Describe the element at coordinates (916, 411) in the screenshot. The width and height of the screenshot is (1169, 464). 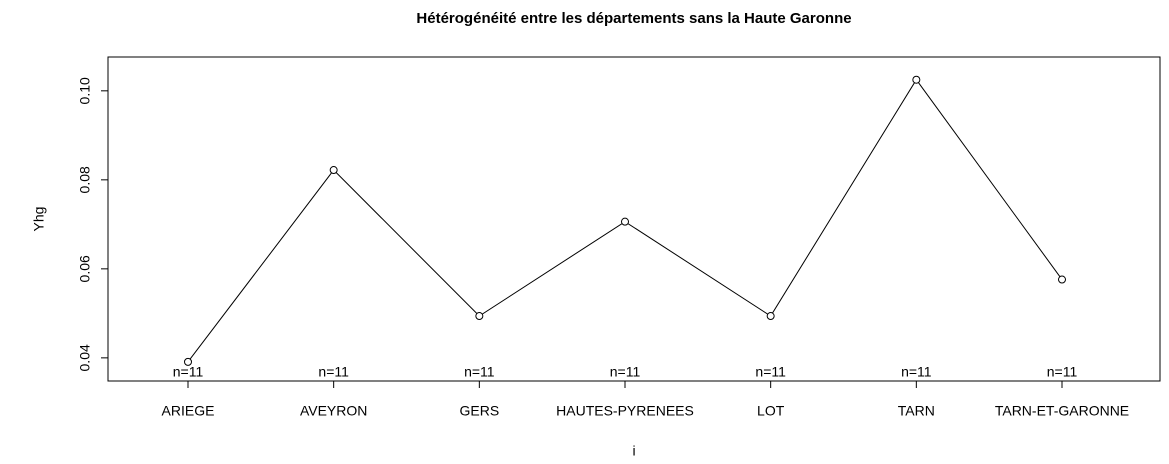
I see `x-tick-label: TARN` at that location.